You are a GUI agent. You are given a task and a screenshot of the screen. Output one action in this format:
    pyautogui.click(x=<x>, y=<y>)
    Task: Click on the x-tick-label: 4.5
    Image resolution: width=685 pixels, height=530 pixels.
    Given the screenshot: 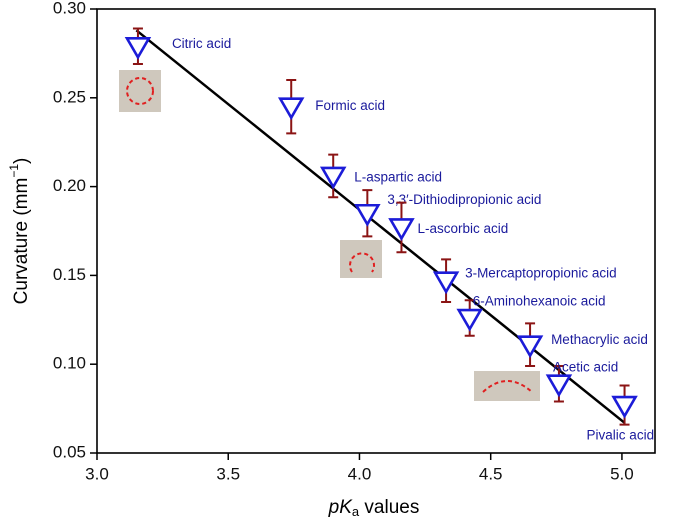 What is the action you would take?
    pyautogui.click(x=491, y=473)
    